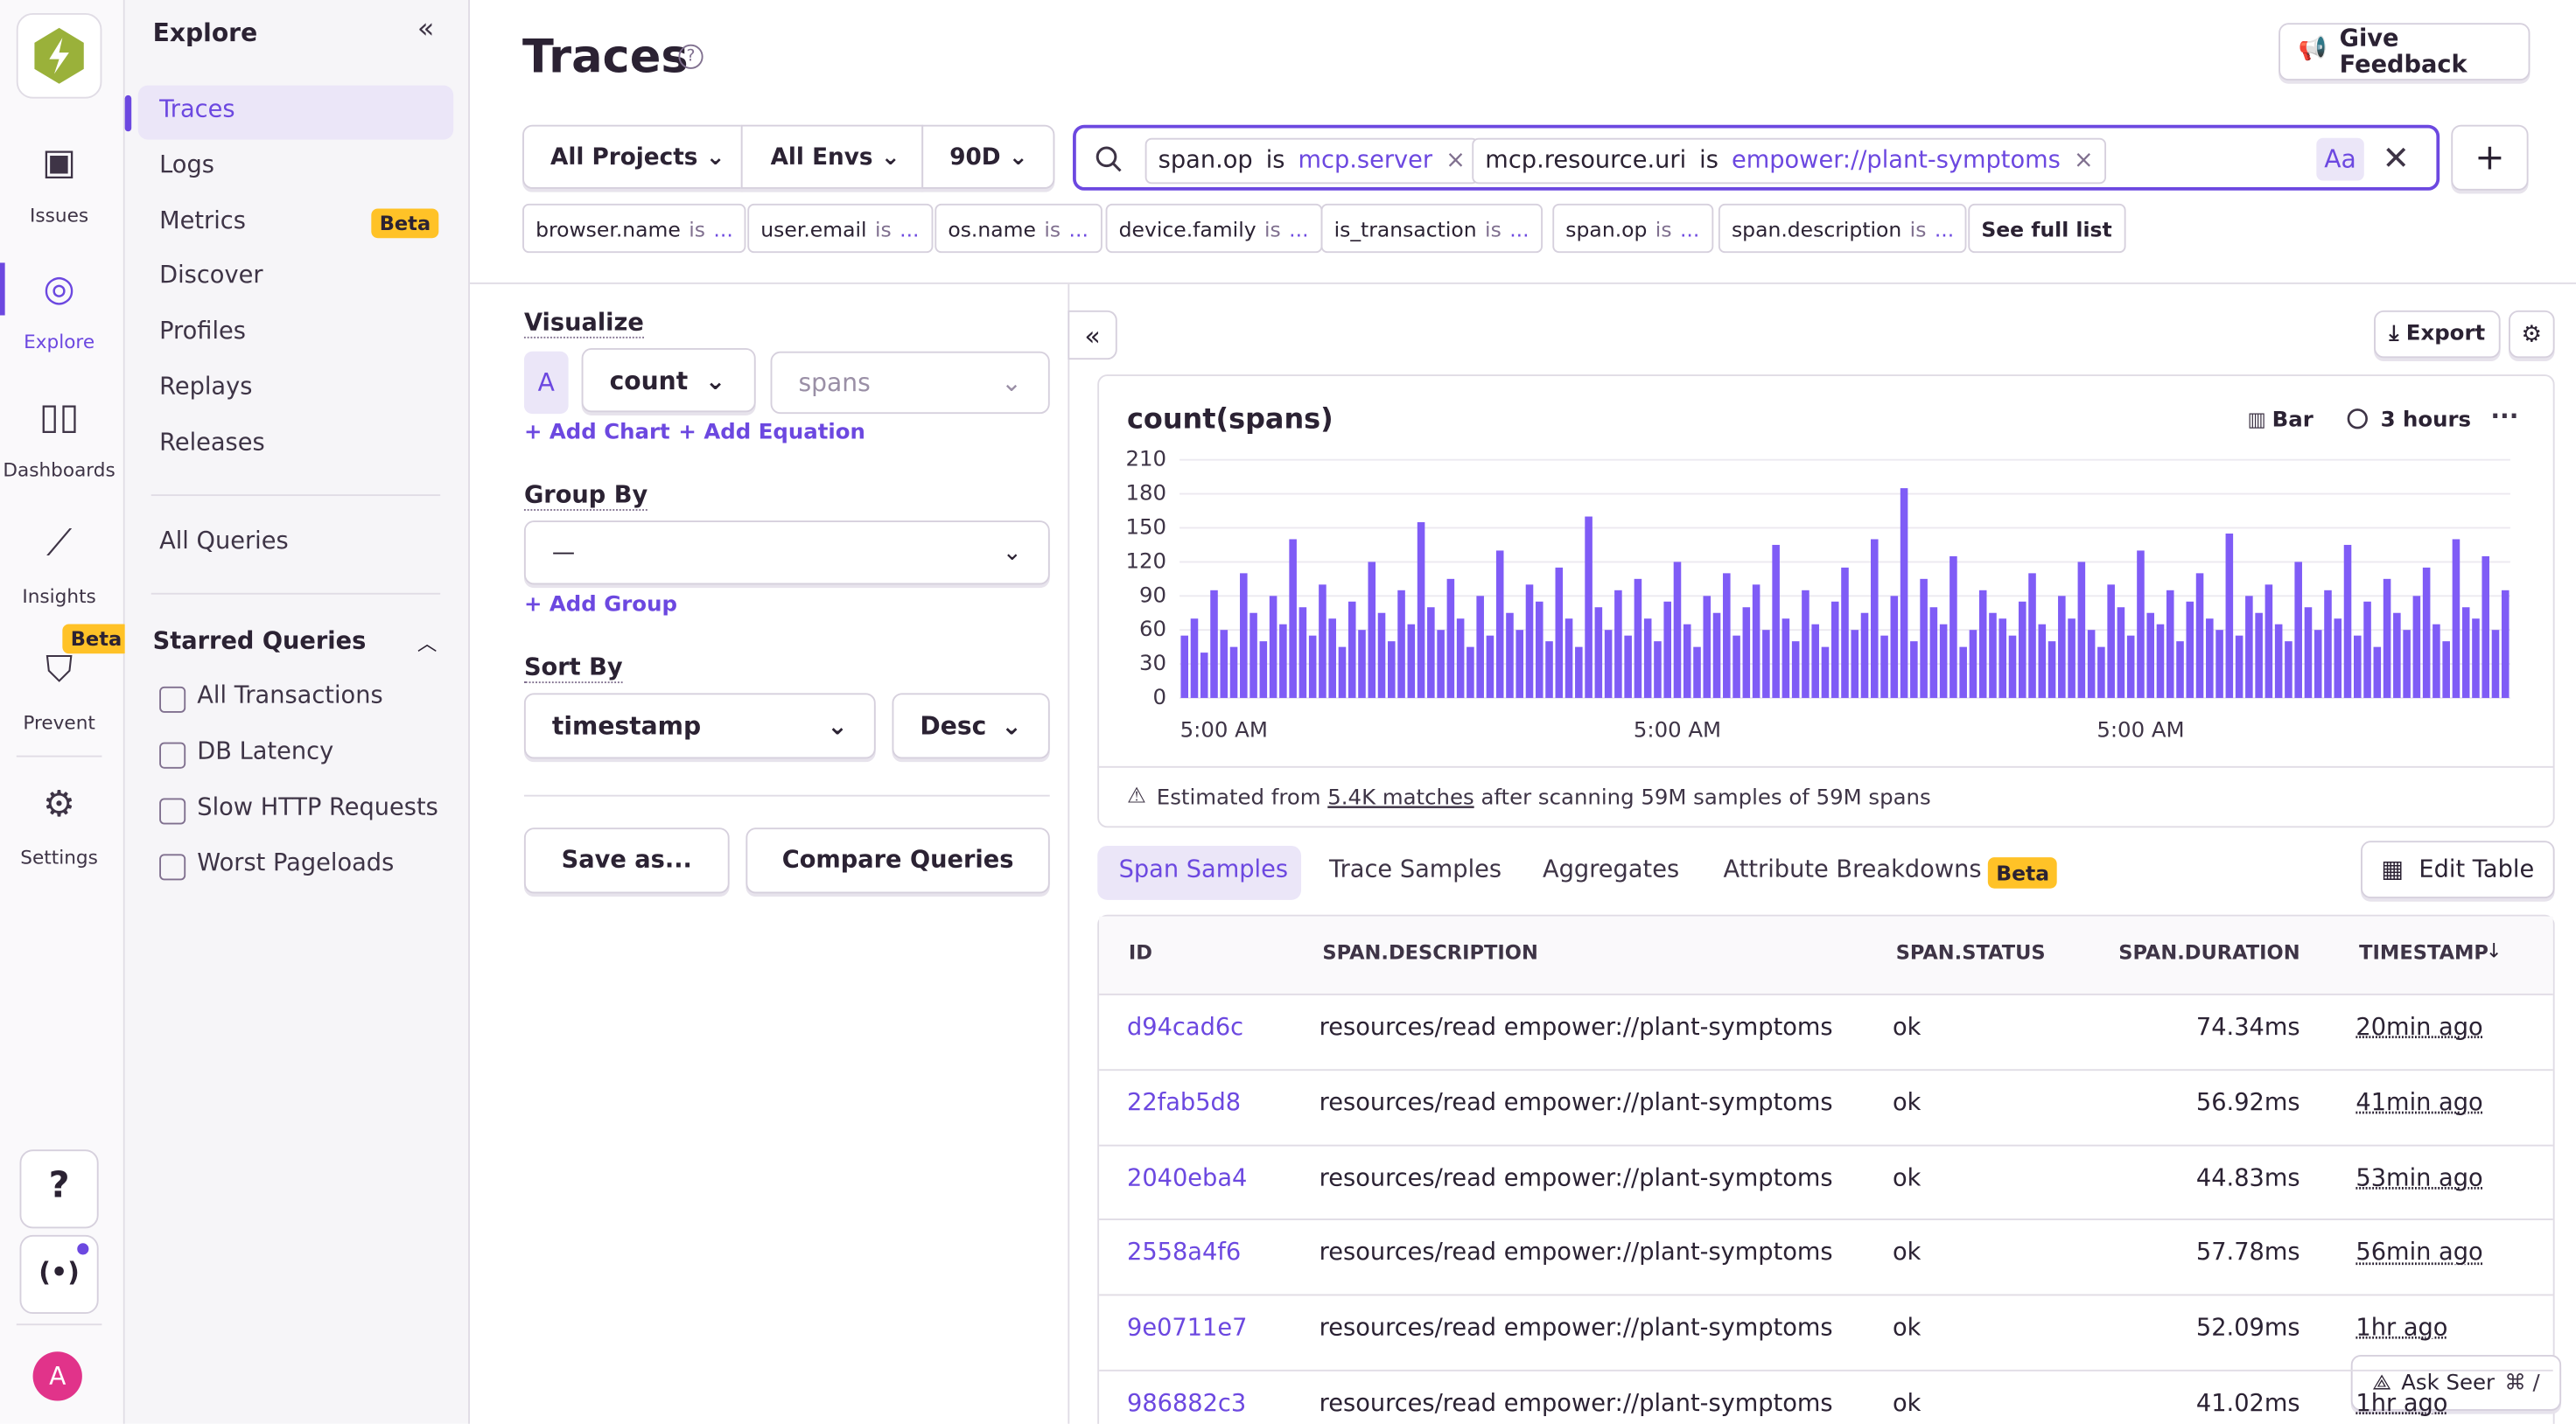 The width and height of the screenshot is (2576, 1424). What do you see at coordinates (1145, 459) in the screenshot?
I see `y-tick-label: 210` at bounding box center [1145, 459].